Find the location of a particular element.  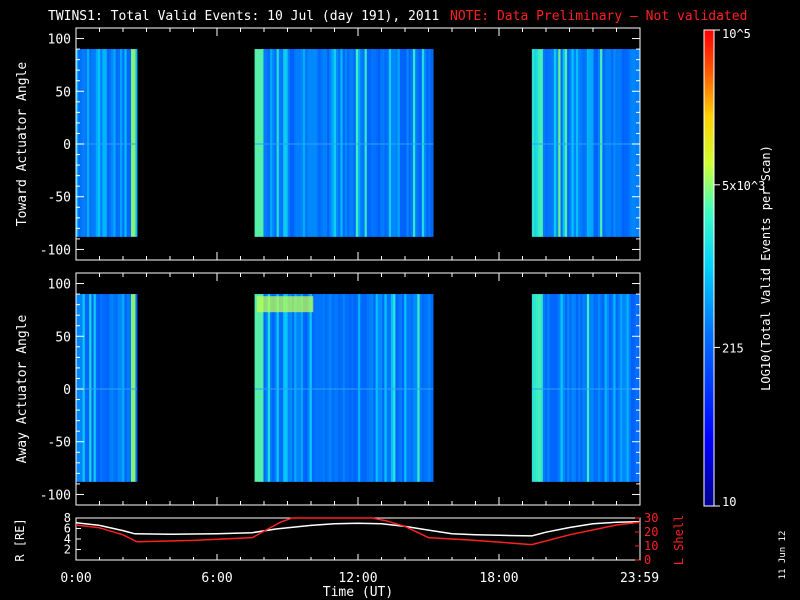

time-tick-label: 12:00 is located at coordinates (357, 578).